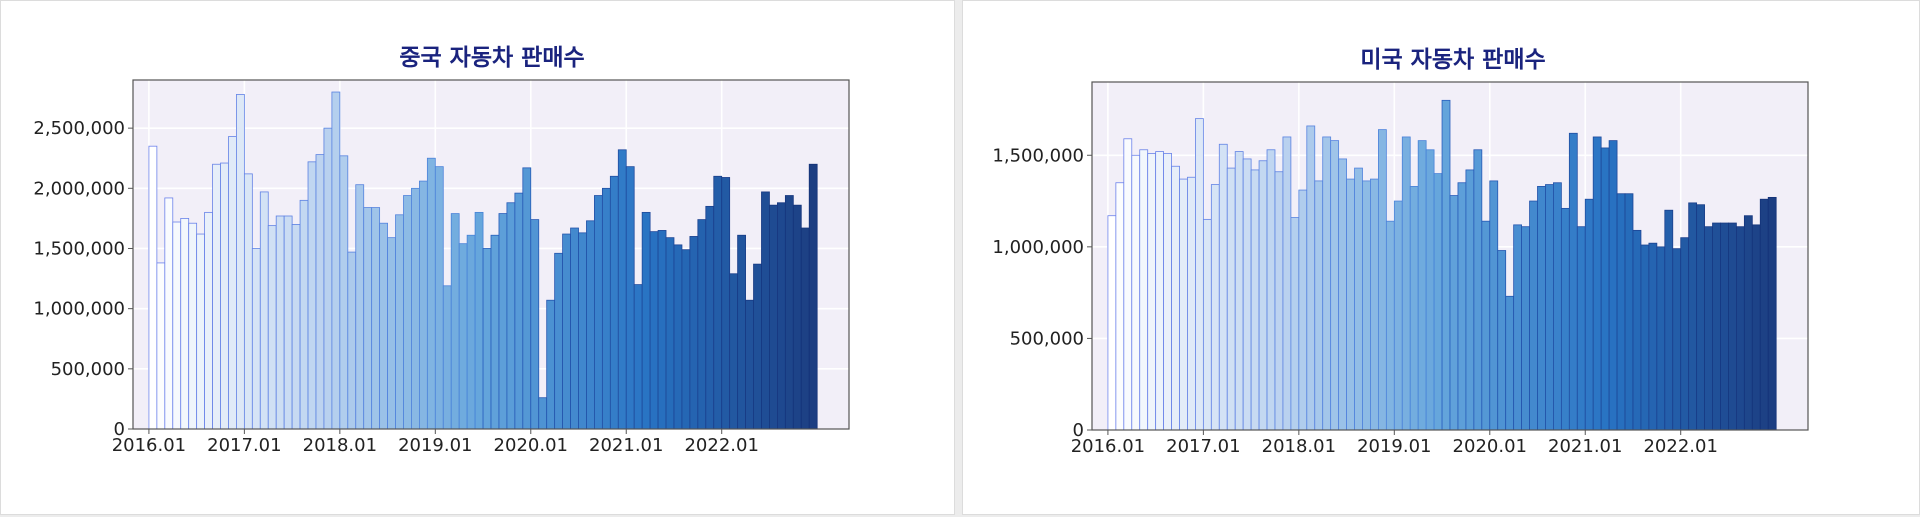 The image size is (1920, 517). I want to click on bar-2022.10, so click(797, 317).